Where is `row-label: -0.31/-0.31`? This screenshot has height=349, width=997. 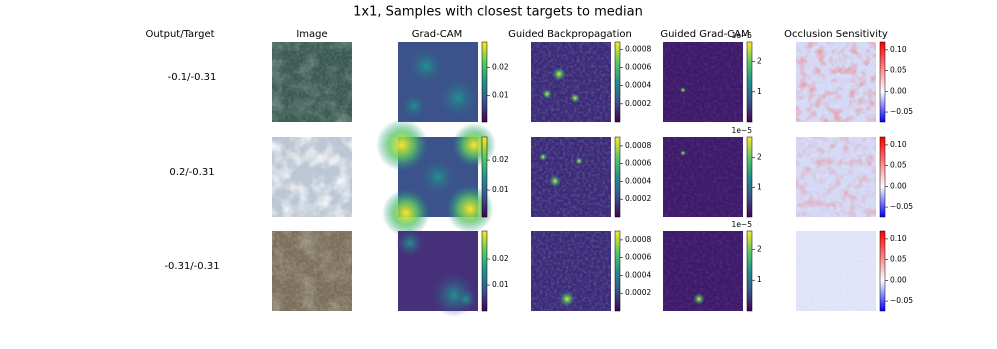
row-label: -0.31/-0.31 is located at coordinates (191, 266).